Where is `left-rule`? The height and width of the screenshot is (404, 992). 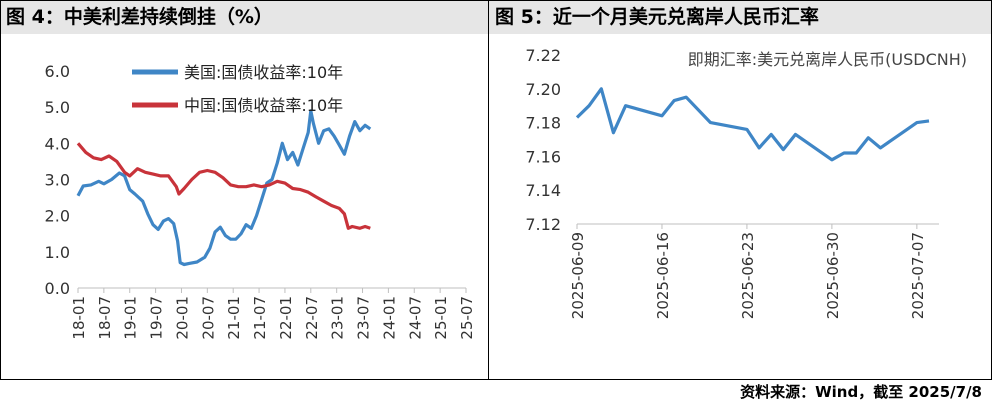 left-rule is located at coordinates (0, 190).